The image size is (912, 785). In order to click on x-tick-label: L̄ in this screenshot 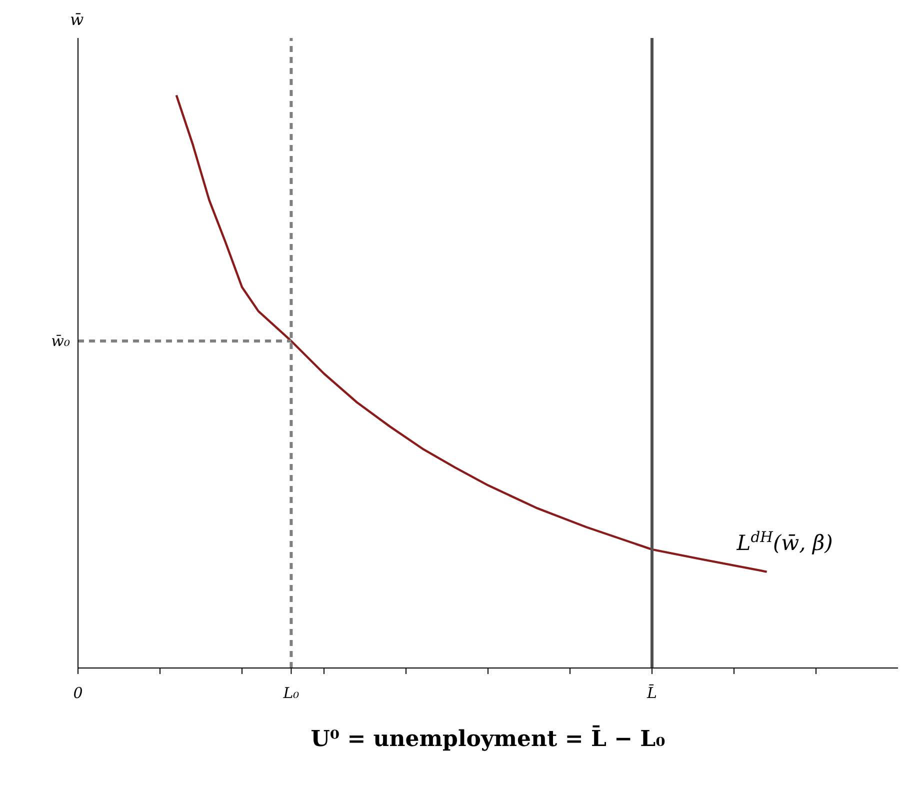, I will do `click(652, 692)`.